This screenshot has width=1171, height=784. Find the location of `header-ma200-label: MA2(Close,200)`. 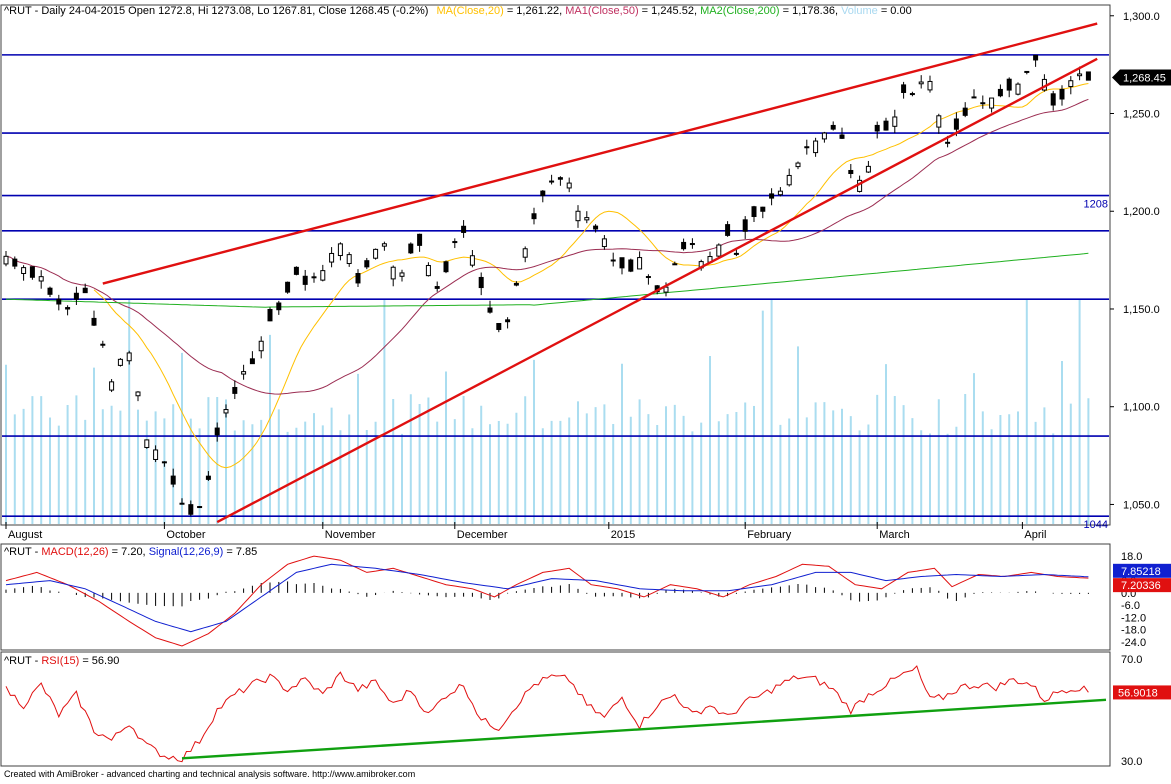

header-ma200-label: MA2(Close,200) is located at coordinates (739, 11).